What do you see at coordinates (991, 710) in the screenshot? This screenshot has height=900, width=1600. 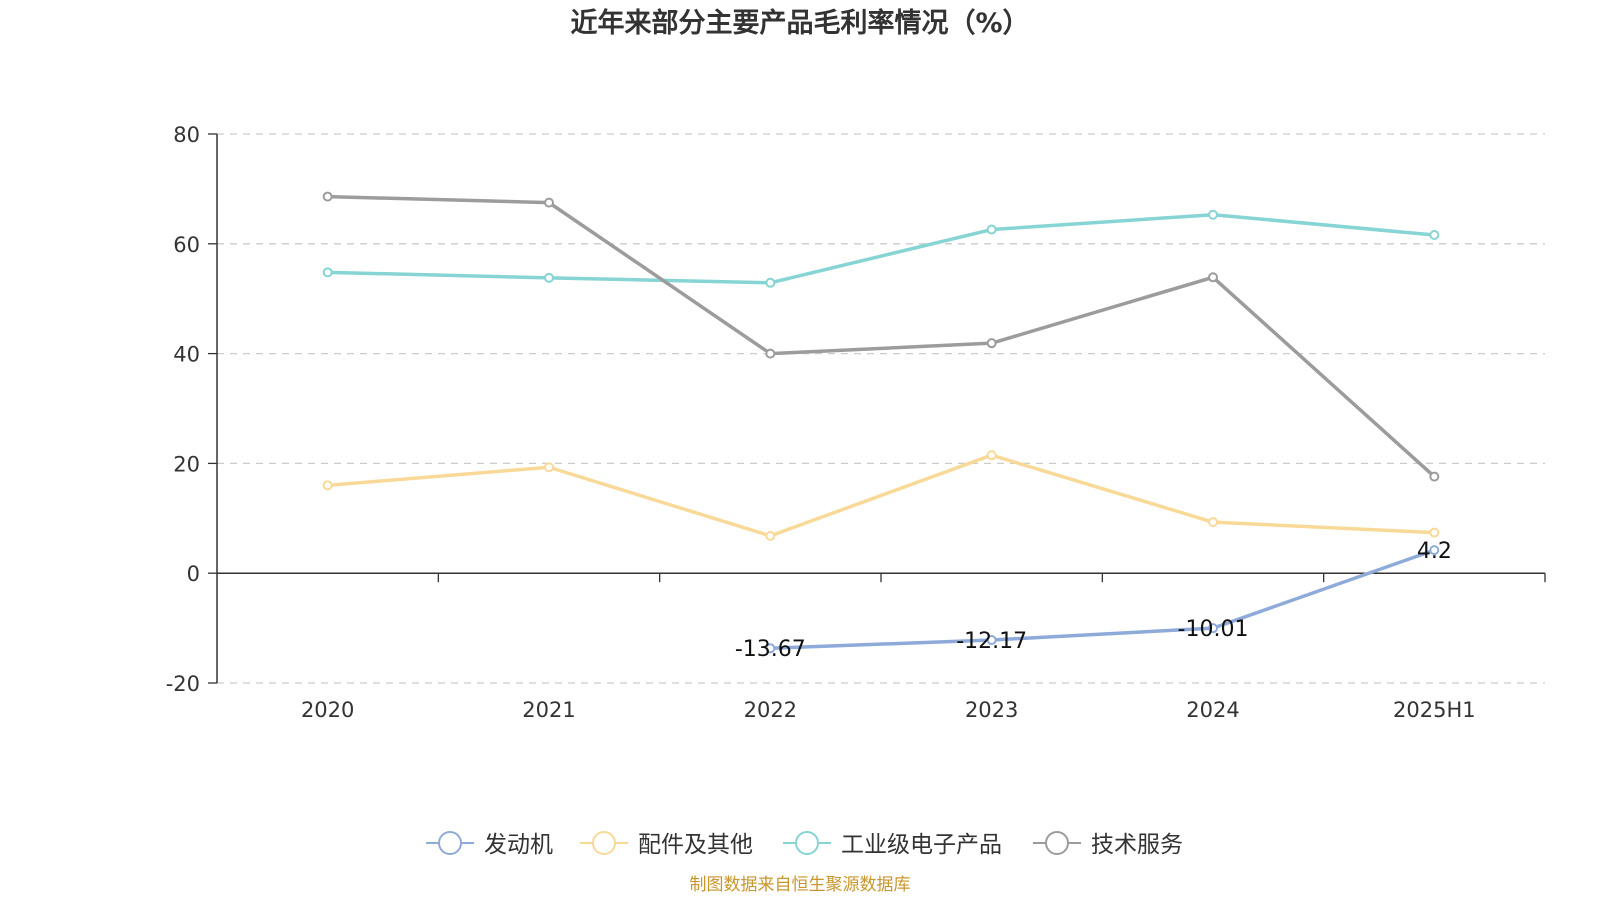 I see `x-tick-label: 2023` at bounding box center [991, 710].